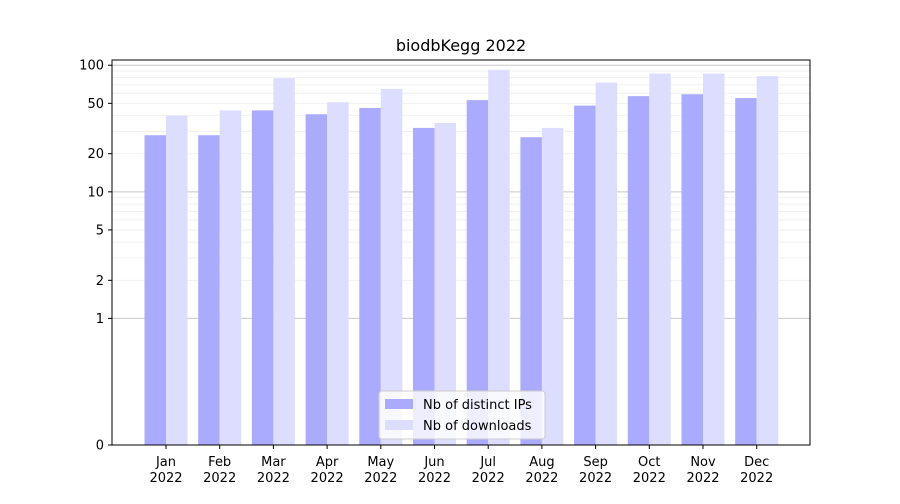 The width and height of the screenshot is (900, 504). Describe the element at coordinates (488, 470) in the screenshot. I see `x-tick-label: Jul 2022` at that location.